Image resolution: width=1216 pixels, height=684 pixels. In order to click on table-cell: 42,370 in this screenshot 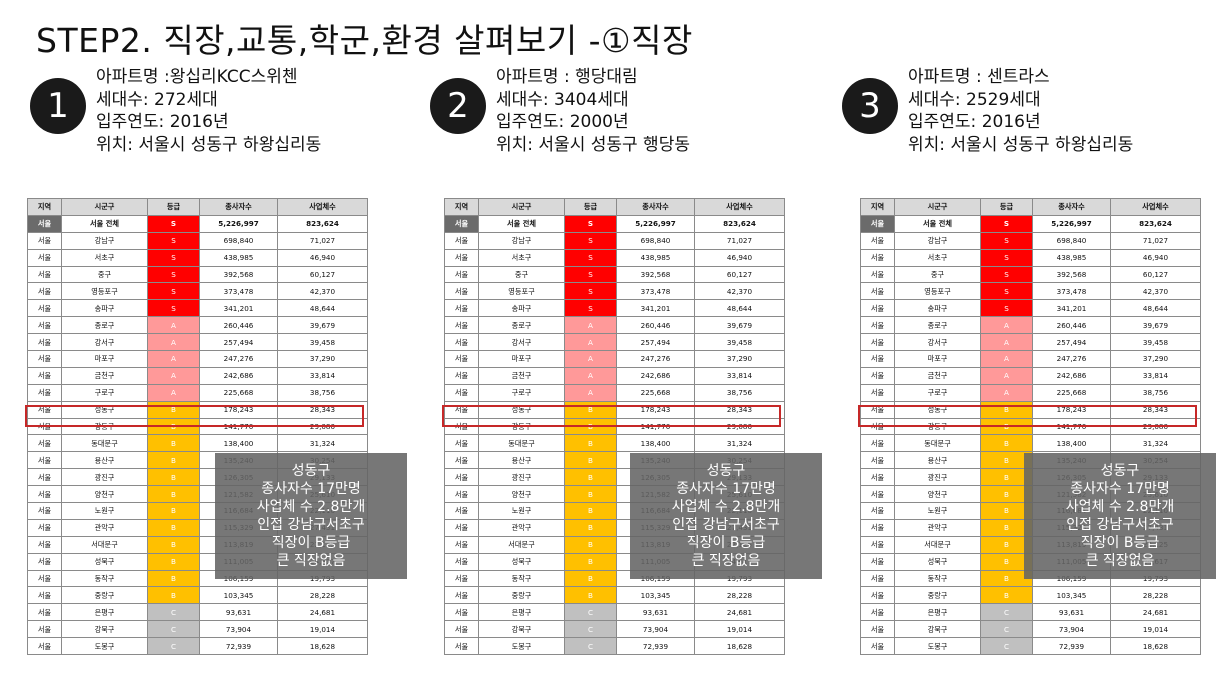, I will do `click(1155, 291)`.